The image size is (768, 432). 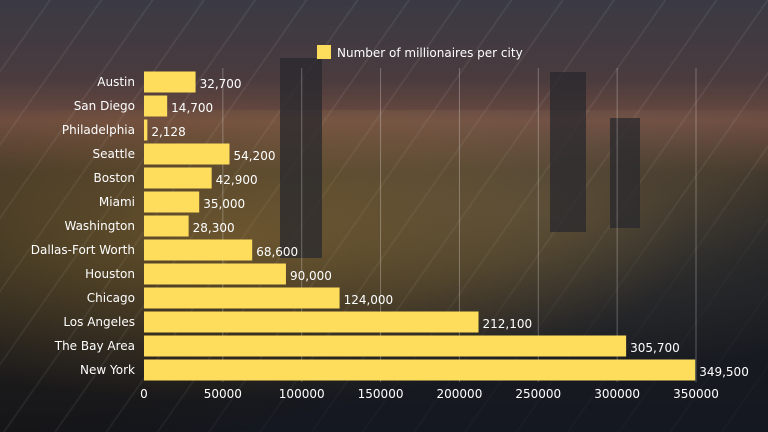 I want to click on x-tick-label: 100000, so click(x=302, y=394).